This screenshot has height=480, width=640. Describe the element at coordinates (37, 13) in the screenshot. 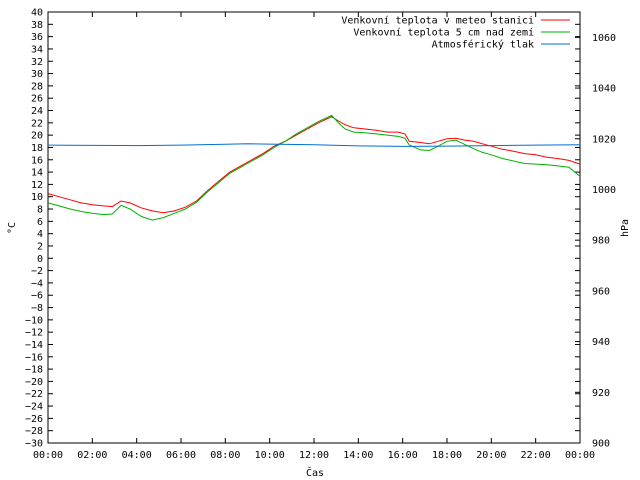

I see `y-tick-label: 40` at that location.